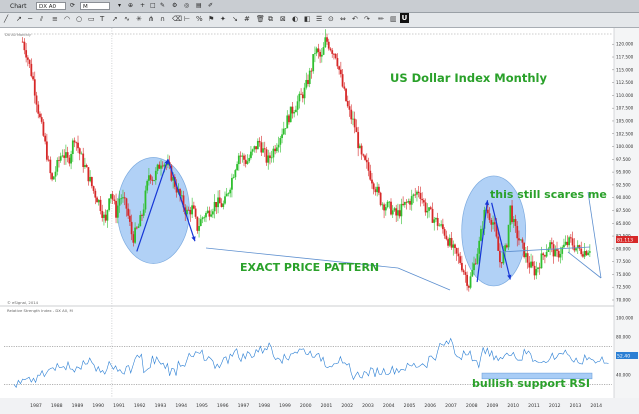 This screenshot has width=639, height=414. I want to click on percent-tool-icon: %, so click(199, 19).